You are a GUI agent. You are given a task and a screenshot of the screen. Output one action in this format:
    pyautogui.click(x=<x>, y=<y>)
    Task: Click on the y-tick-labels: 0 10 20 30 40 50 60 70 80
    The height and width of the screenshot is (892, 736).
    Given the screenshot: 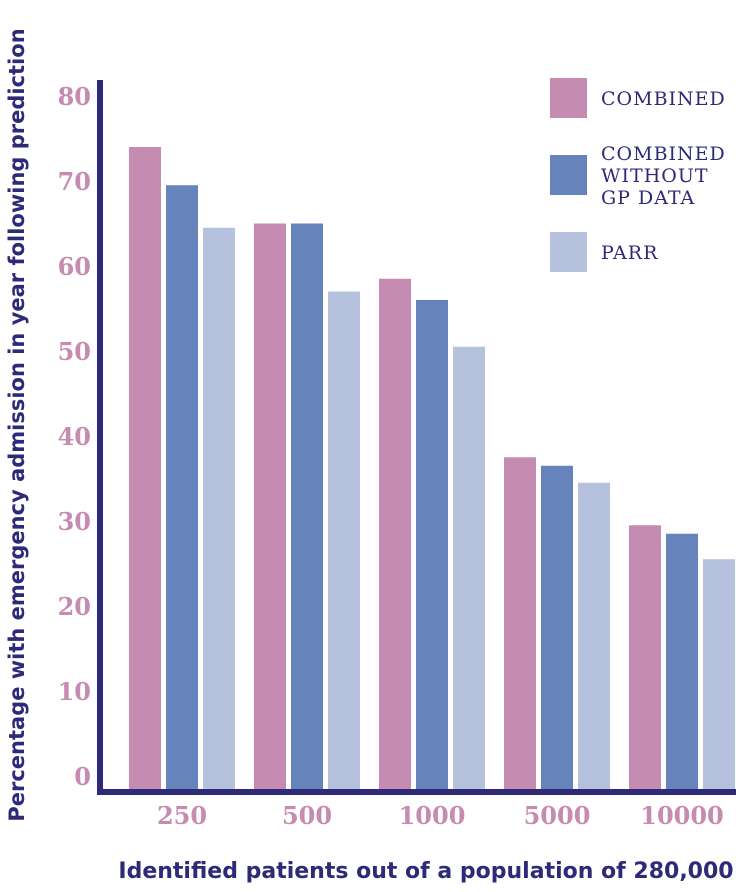 What is the action you would take?
    pyautogui.click(x=74, y=436)
    